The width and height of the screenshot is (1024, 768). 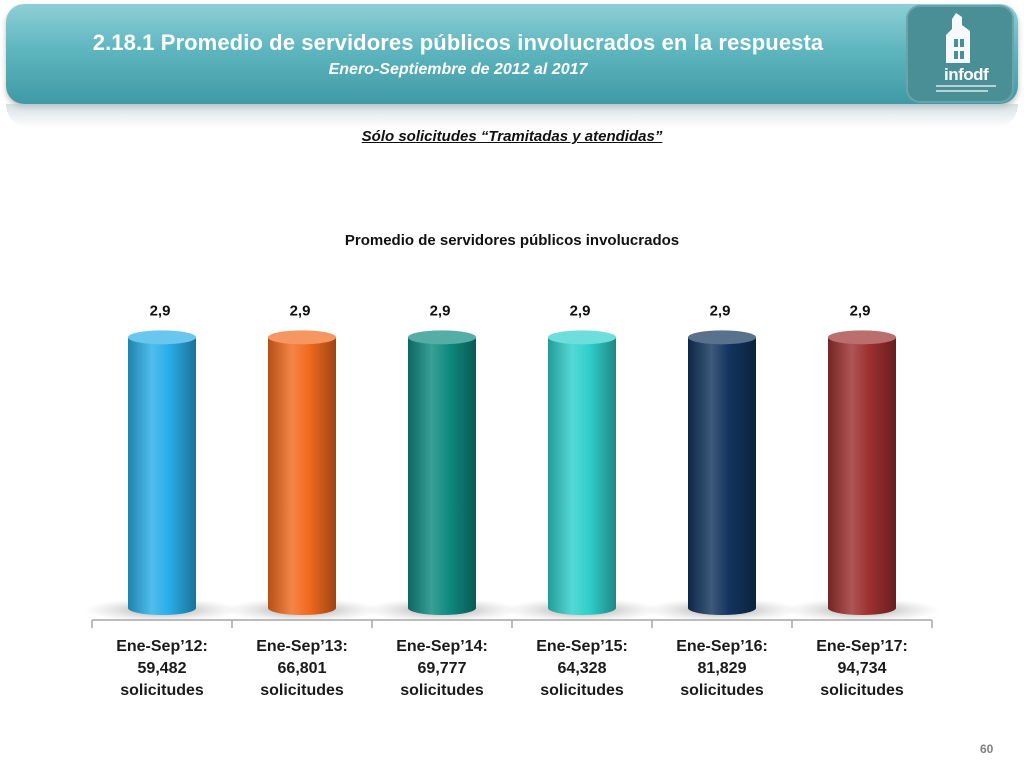 I want to click on category-label-line: 81,829, so click(x=722, y=668).